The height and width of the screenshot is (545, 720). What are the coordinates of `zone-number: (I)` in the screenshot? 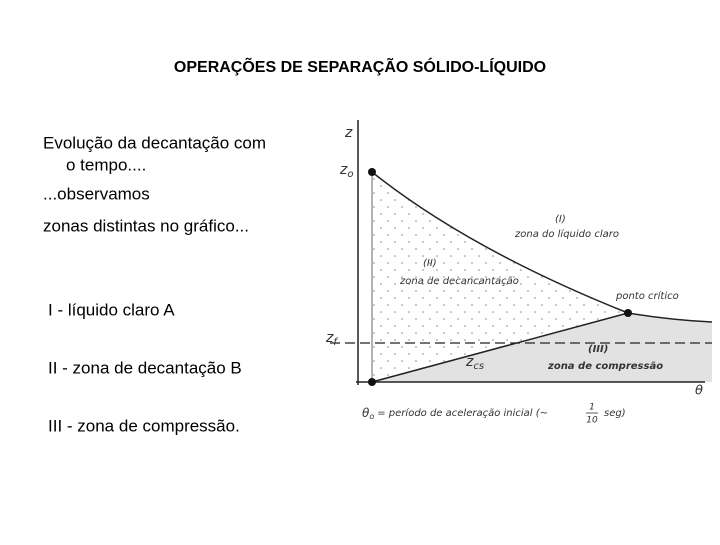 It's located at (560, 219).